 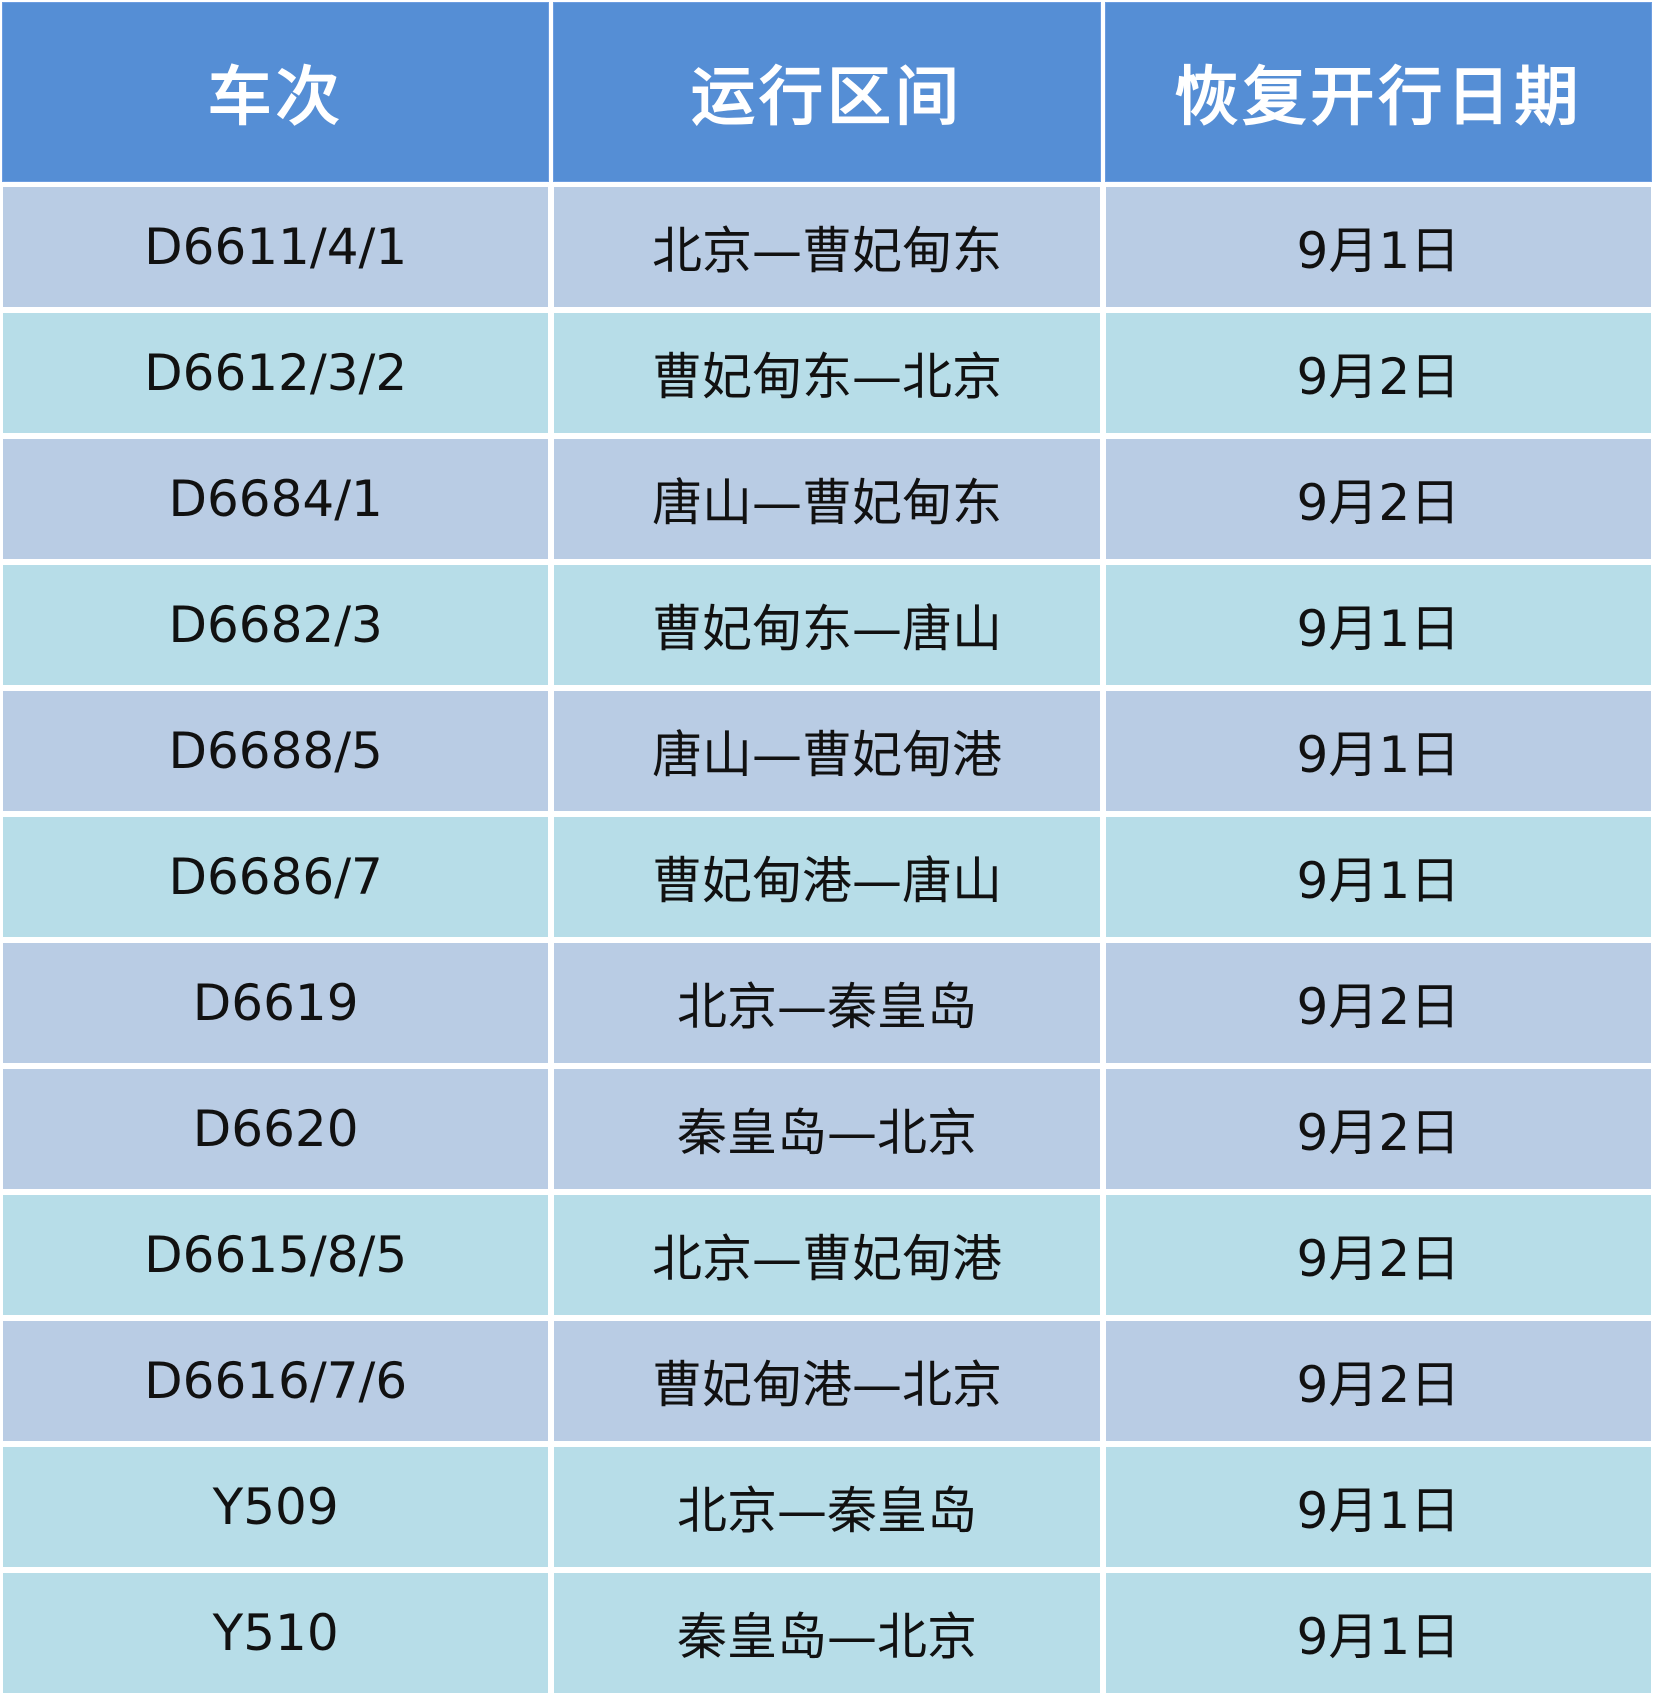 What do you see at coordinates (276, 1129) in the screenshot?
I see `train-cell: D6620` at bounding box center [276, 1129].